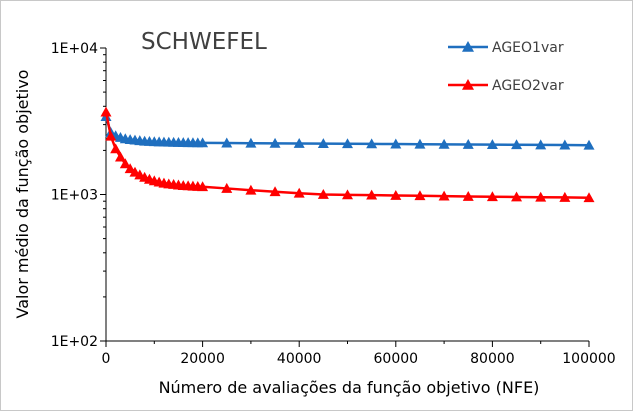 The height and width of the screenshot is (412, 633). I want to click on y-tick-label: 1E+03, so click(74, 196).